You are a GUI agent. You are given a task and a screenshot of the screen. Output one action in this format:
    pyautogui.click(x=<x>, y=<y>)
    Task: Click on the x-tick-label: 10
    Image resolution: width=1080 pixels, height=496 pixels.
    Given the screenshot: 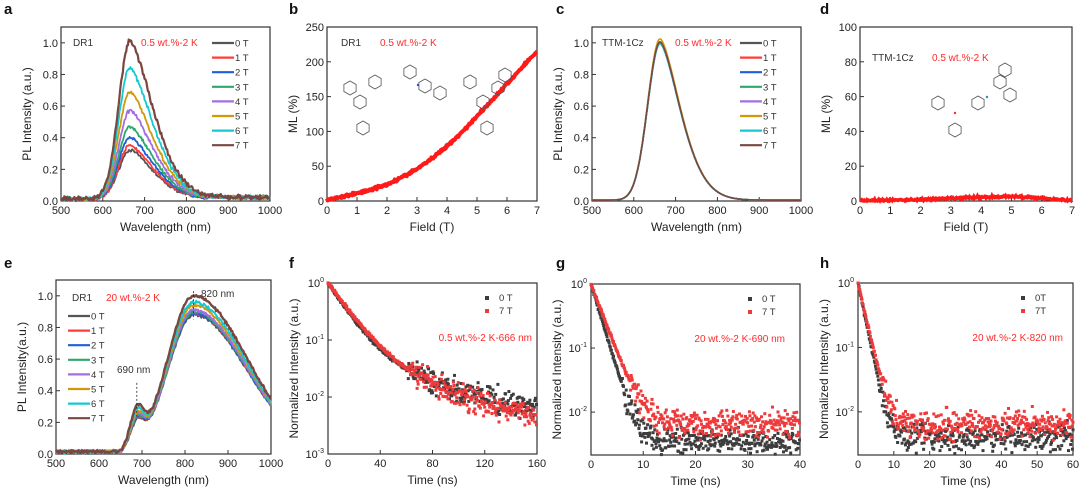 What is the action you would take?
    pyautogui.click(x=894, y=465)
    